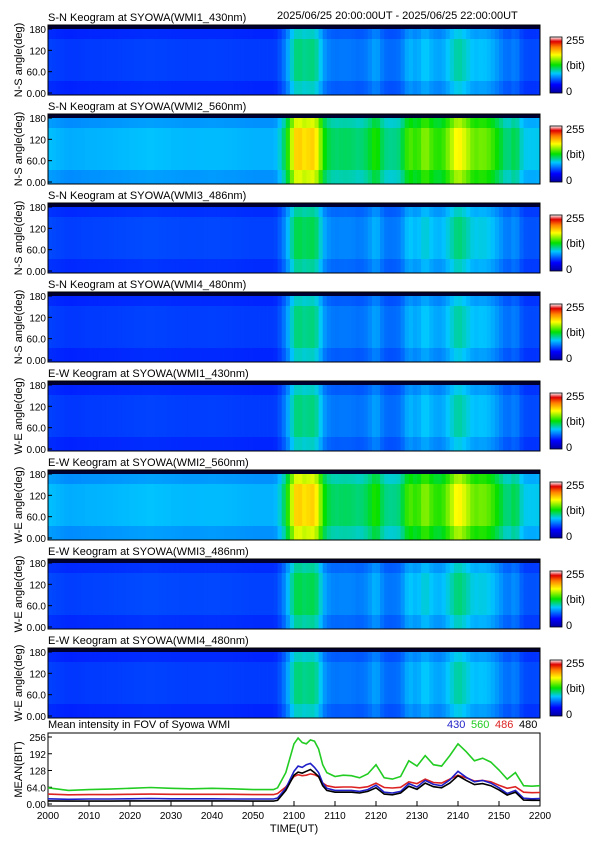 This screenshot has height=847, width=595. What do you see at coordinates (376, 816) in the screenshot?
I see `mean-xtick-label: 2120` at bounding box center [376, 816].